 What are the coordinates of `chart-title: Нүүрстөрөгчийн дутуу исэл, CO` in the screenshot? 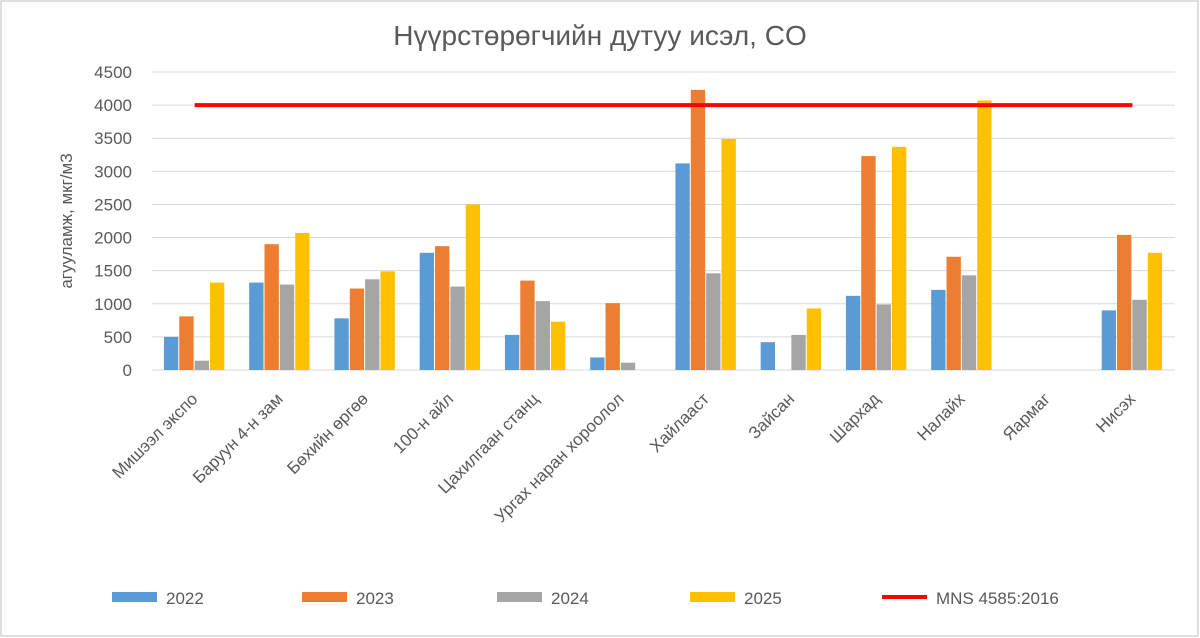 It's located at (599, 35).